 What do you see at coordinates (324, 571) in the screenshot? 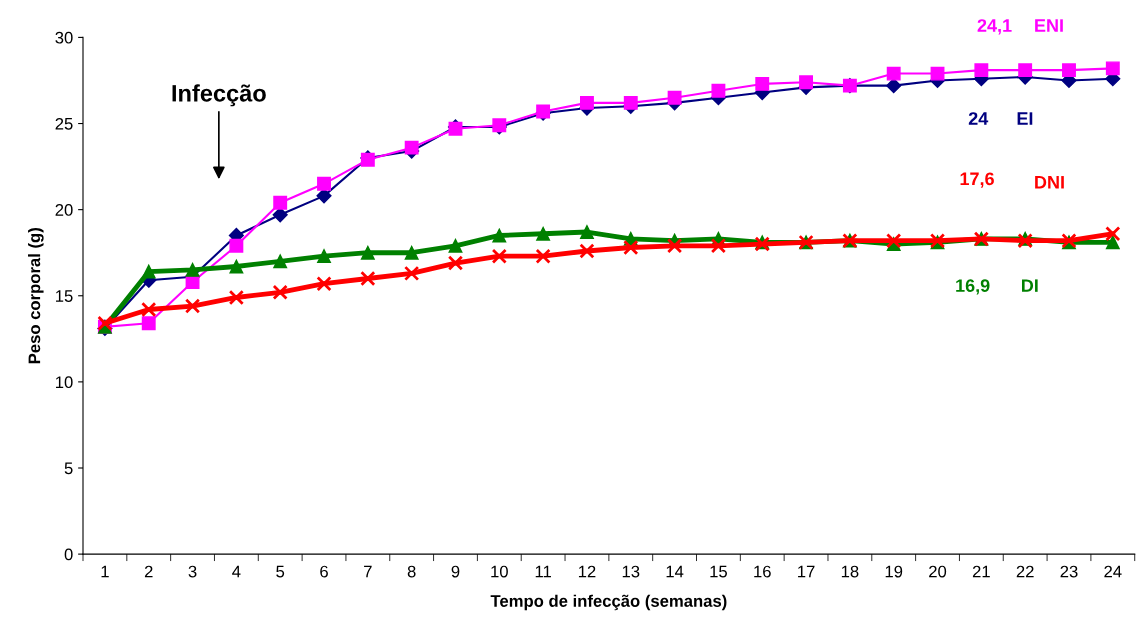
I see `x-tick-label: 6` at bounding box center [324, 571].